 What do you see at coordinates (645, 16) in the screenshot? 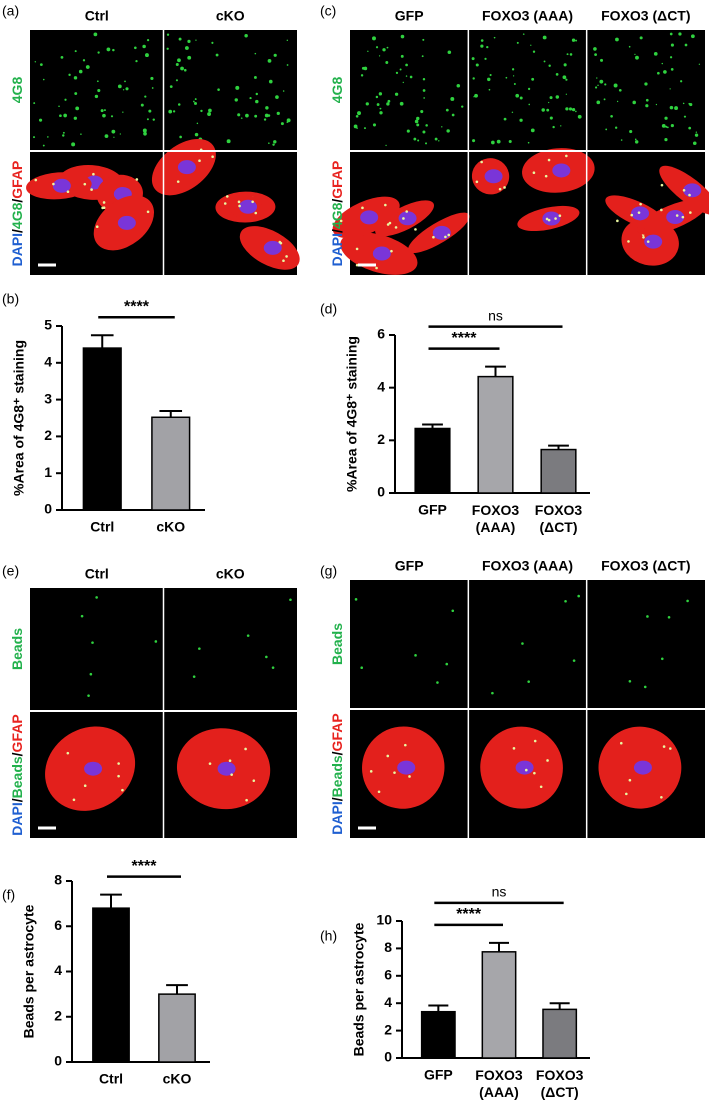
I see `column-header: FOXO3 (ΔCT)` at bounding box center [645, 16].